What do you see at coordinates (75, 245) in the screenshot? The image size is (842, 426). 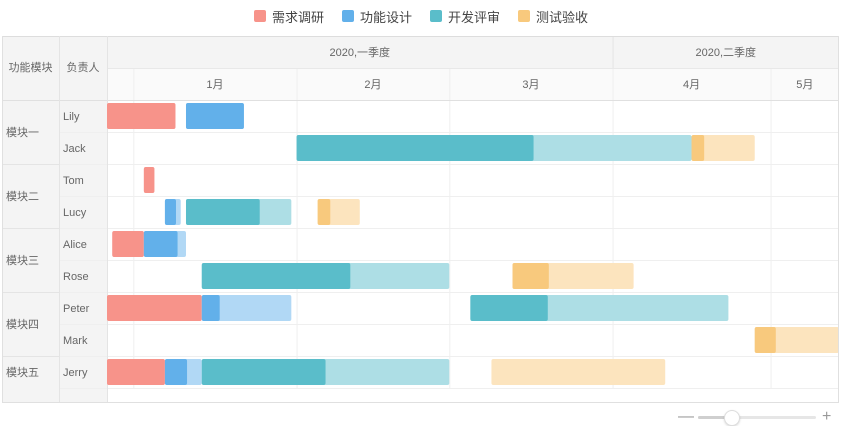 I see `row-label: Alice` at bounding box center [75, 245].